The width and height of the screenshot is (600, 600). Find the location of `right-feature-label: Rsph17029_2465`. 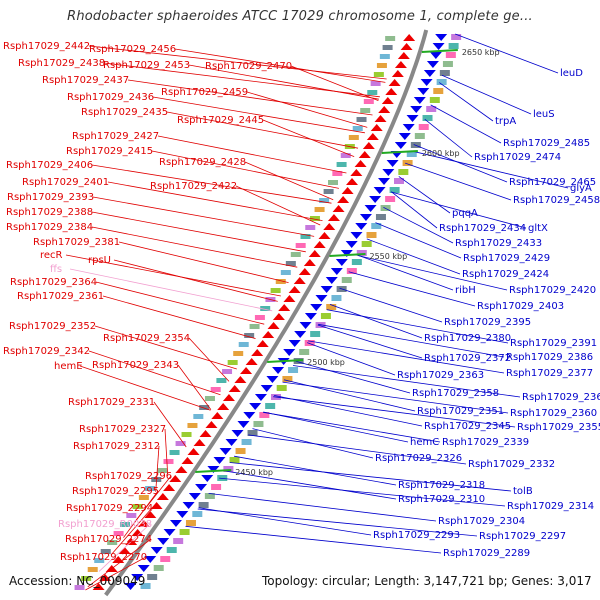

right-feature-label: Rsph17029_2465 is located at coordinates (552, 182).